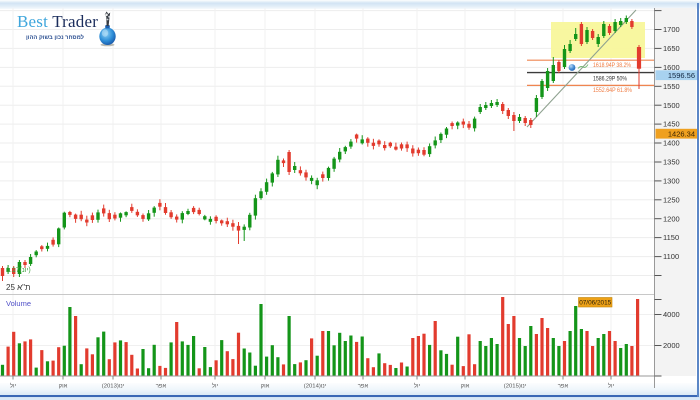 Image resolution: width=700 pixels, height=400 pixels. Describe the element at coordinates (671, 67) in the screenshot. I see `svg-text: 1600` at that location.